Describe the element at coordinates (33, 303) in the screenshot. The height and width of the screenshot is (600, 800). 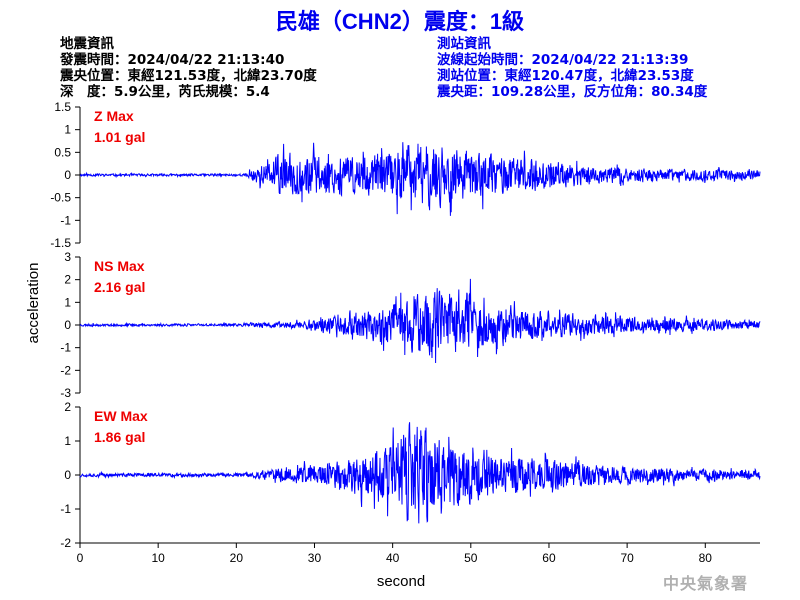
I see `y-axis-title: acceleration` at that location.